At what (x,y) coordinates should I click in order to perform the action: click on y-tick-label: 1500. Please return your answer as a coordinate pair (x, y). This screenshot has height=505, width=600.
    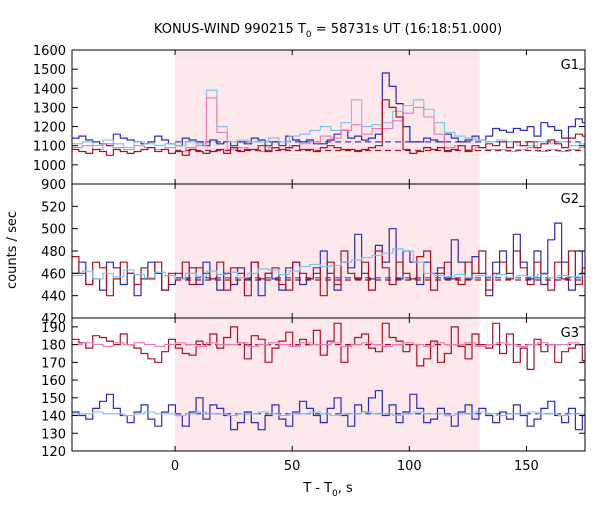
    Looking at the image, I should click on (49, 70).